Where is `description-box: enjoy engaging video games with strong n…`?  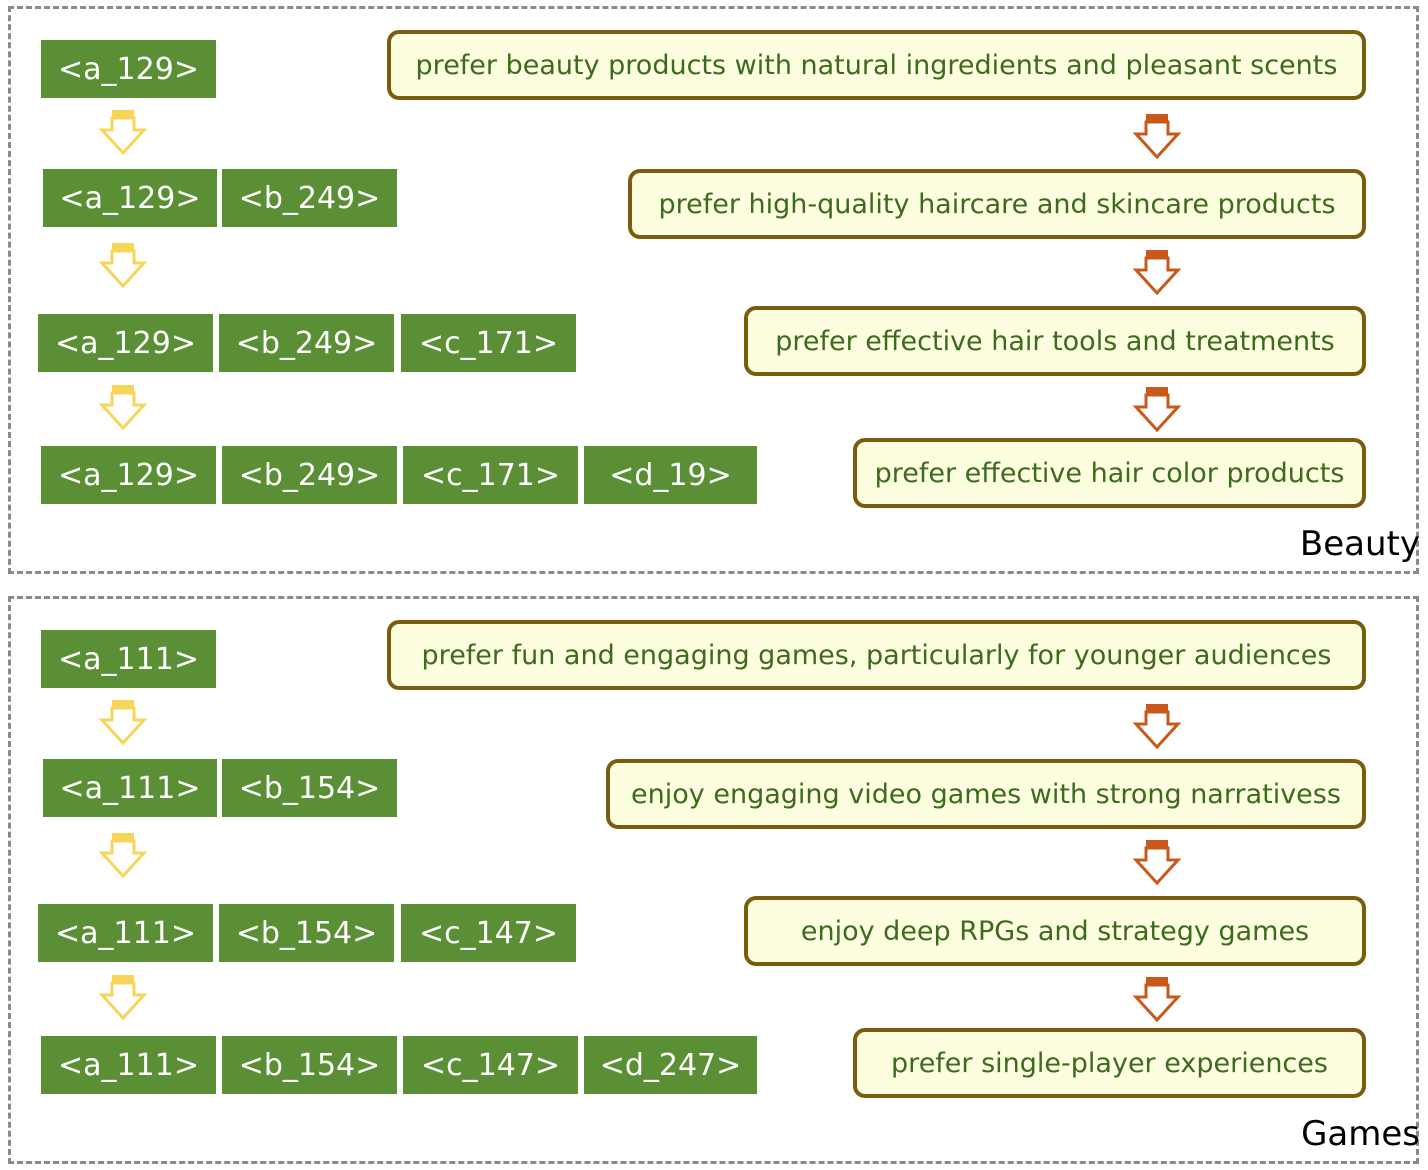
description-box: enjoy engaging video games with strong n… is located at coordinates (986, 794).